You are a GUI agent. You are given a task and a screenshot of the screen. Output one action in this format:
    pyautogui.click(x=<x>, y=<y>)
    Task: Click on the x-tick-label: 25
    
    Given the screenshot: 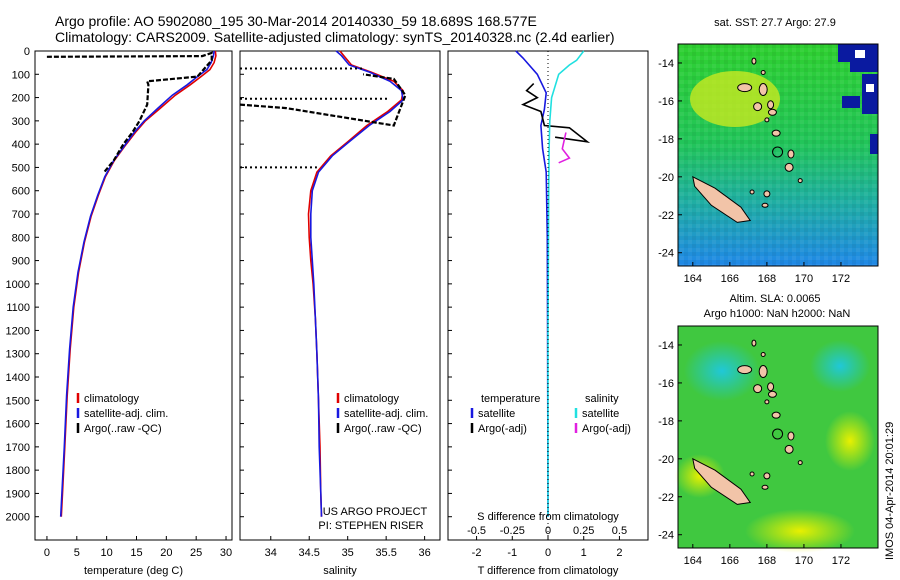 What is the action you would take?
    pyautogui.click(x=196, y=553)
    